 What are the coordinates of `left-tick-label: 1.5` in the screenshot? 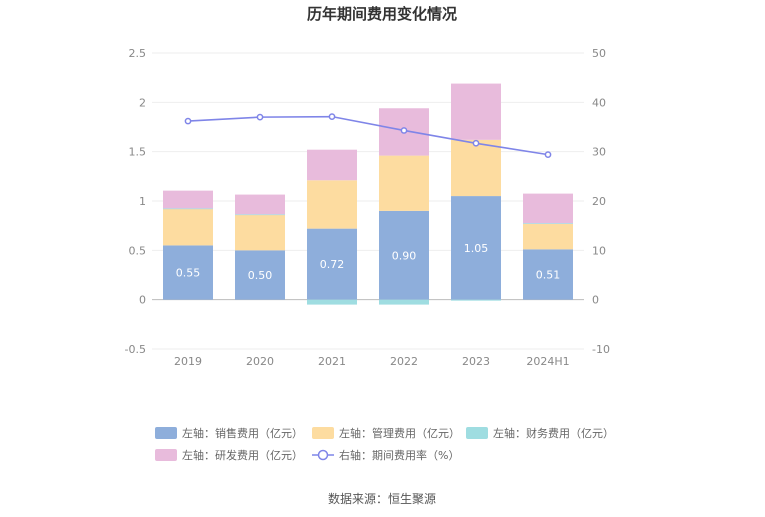 It's located at (138, 152).